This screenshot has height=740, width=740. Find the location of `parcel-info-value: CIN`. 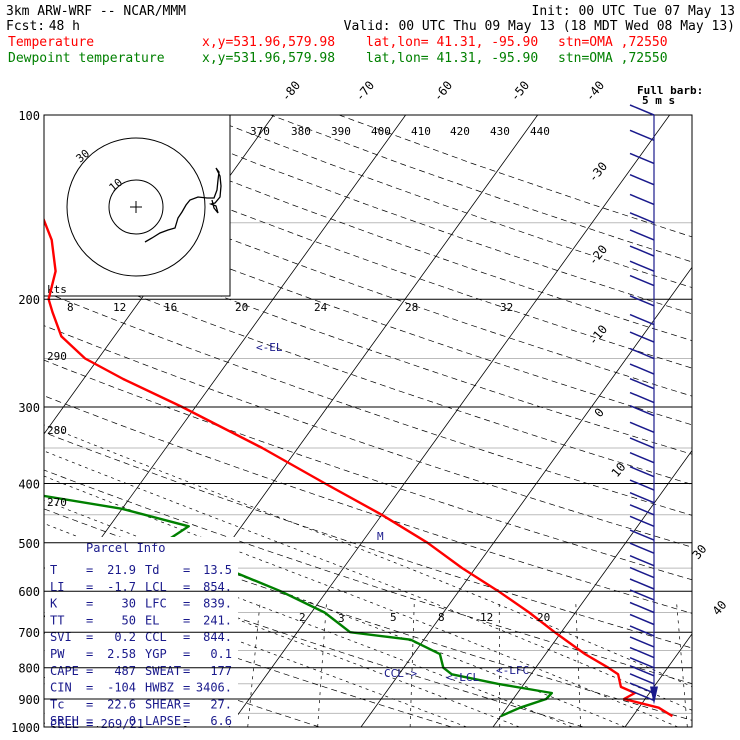

parcel-info-value: CIN is located at coordinates (61, 688).